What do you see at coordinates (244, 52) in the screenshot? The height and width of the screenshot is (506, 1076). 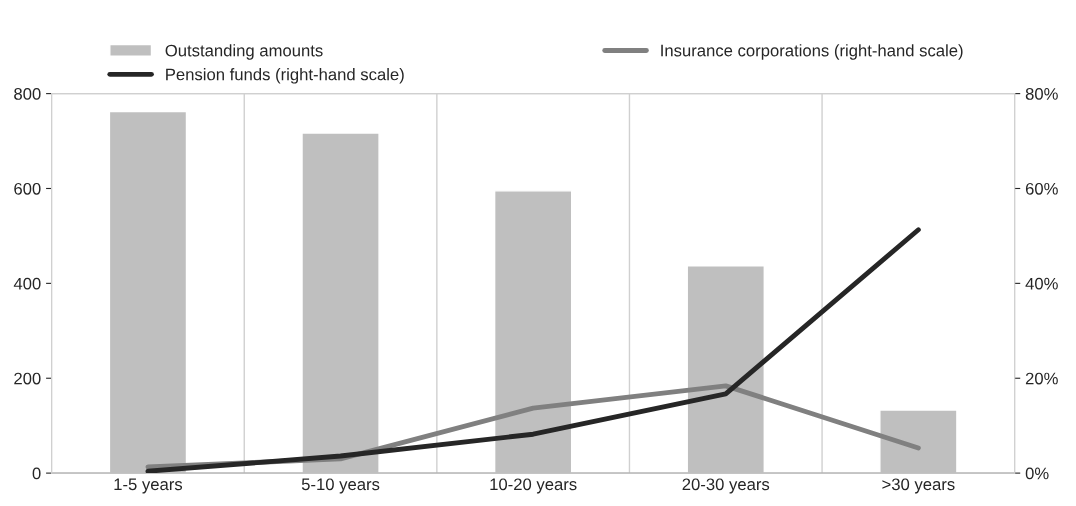 I see `legend-label: Outstanding amounts` at bounding box center [244, 52].